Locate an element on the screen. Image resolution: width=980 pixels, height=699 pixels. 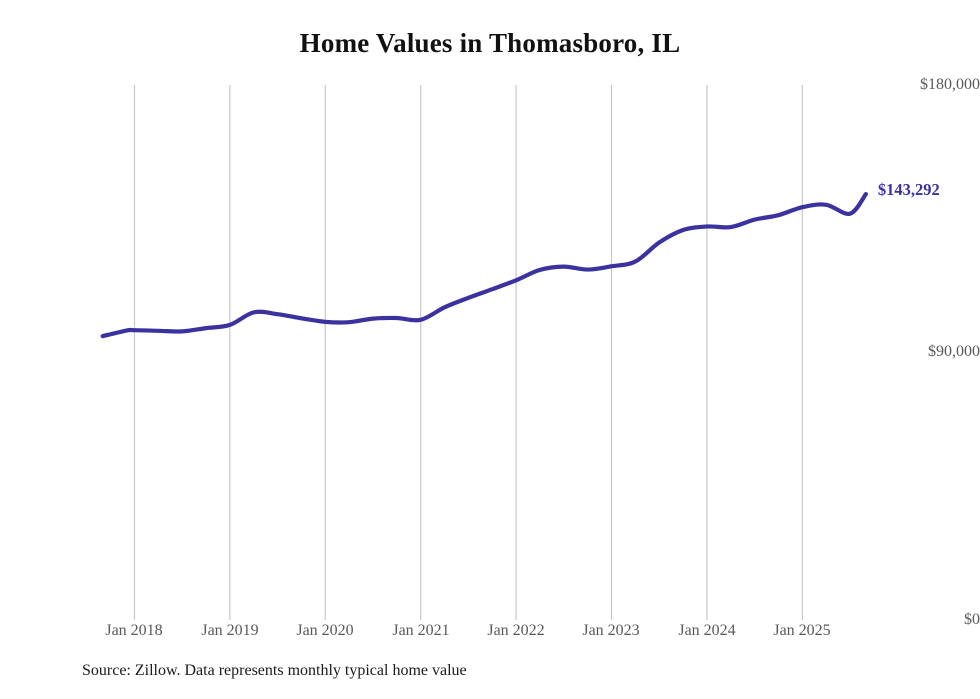
x-axis-tick-label-jan-2020: Jan 2020 is located at coordinates (325, 630).